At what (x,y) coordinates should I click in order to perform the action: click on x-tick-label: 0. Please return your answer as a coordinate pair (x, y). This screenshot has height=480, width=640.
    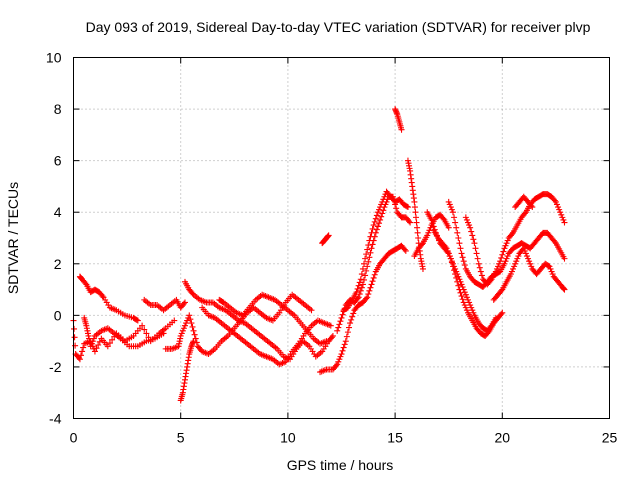
    Looking at the image, I should click on (74, 438).